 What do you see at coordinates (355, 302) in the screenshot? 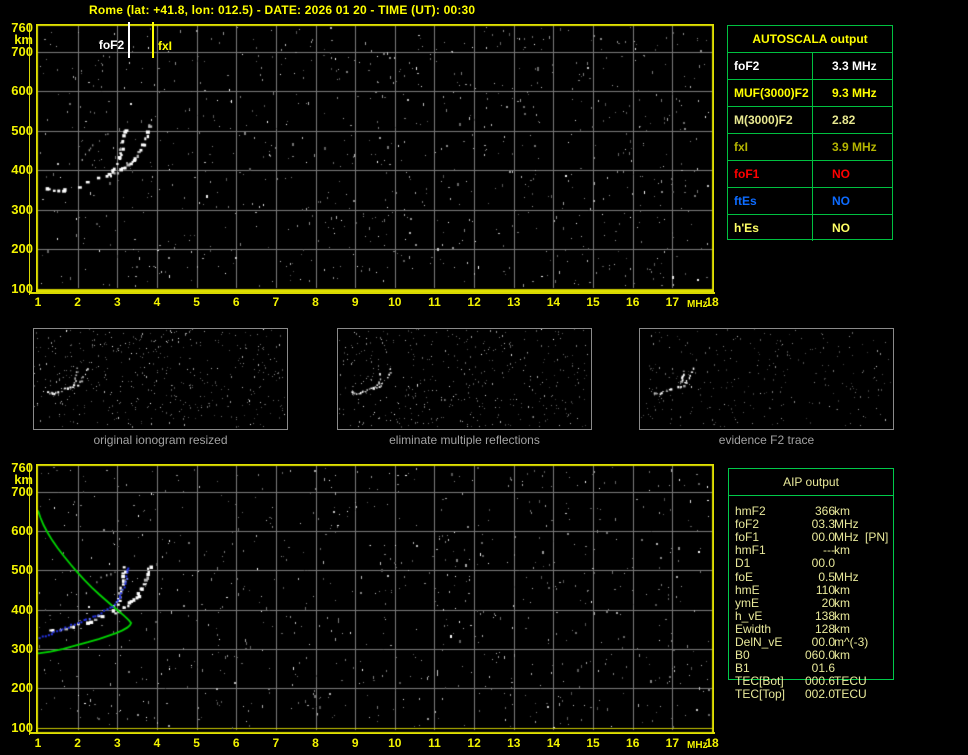
I see `x-tick-label-9: 9` at bounding box center [355, 302].